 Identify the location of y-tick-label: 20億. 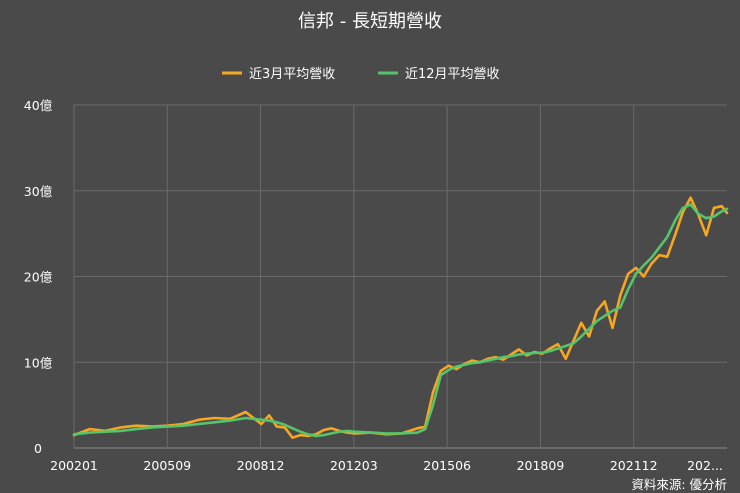
(38, 277).